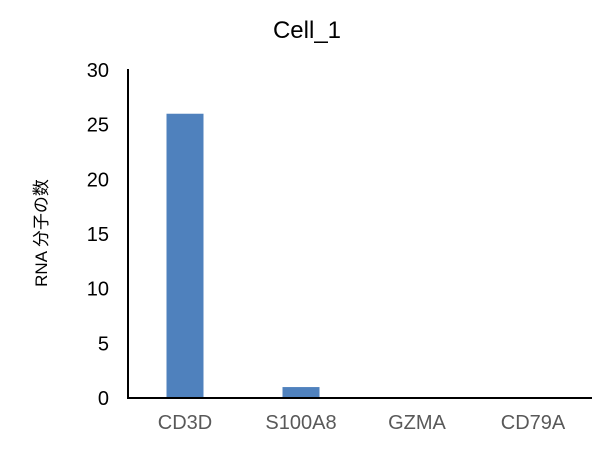  Describe the element at coordinates (103, 399) in the screenshot. I see `y-tick-label: 0` at that location.